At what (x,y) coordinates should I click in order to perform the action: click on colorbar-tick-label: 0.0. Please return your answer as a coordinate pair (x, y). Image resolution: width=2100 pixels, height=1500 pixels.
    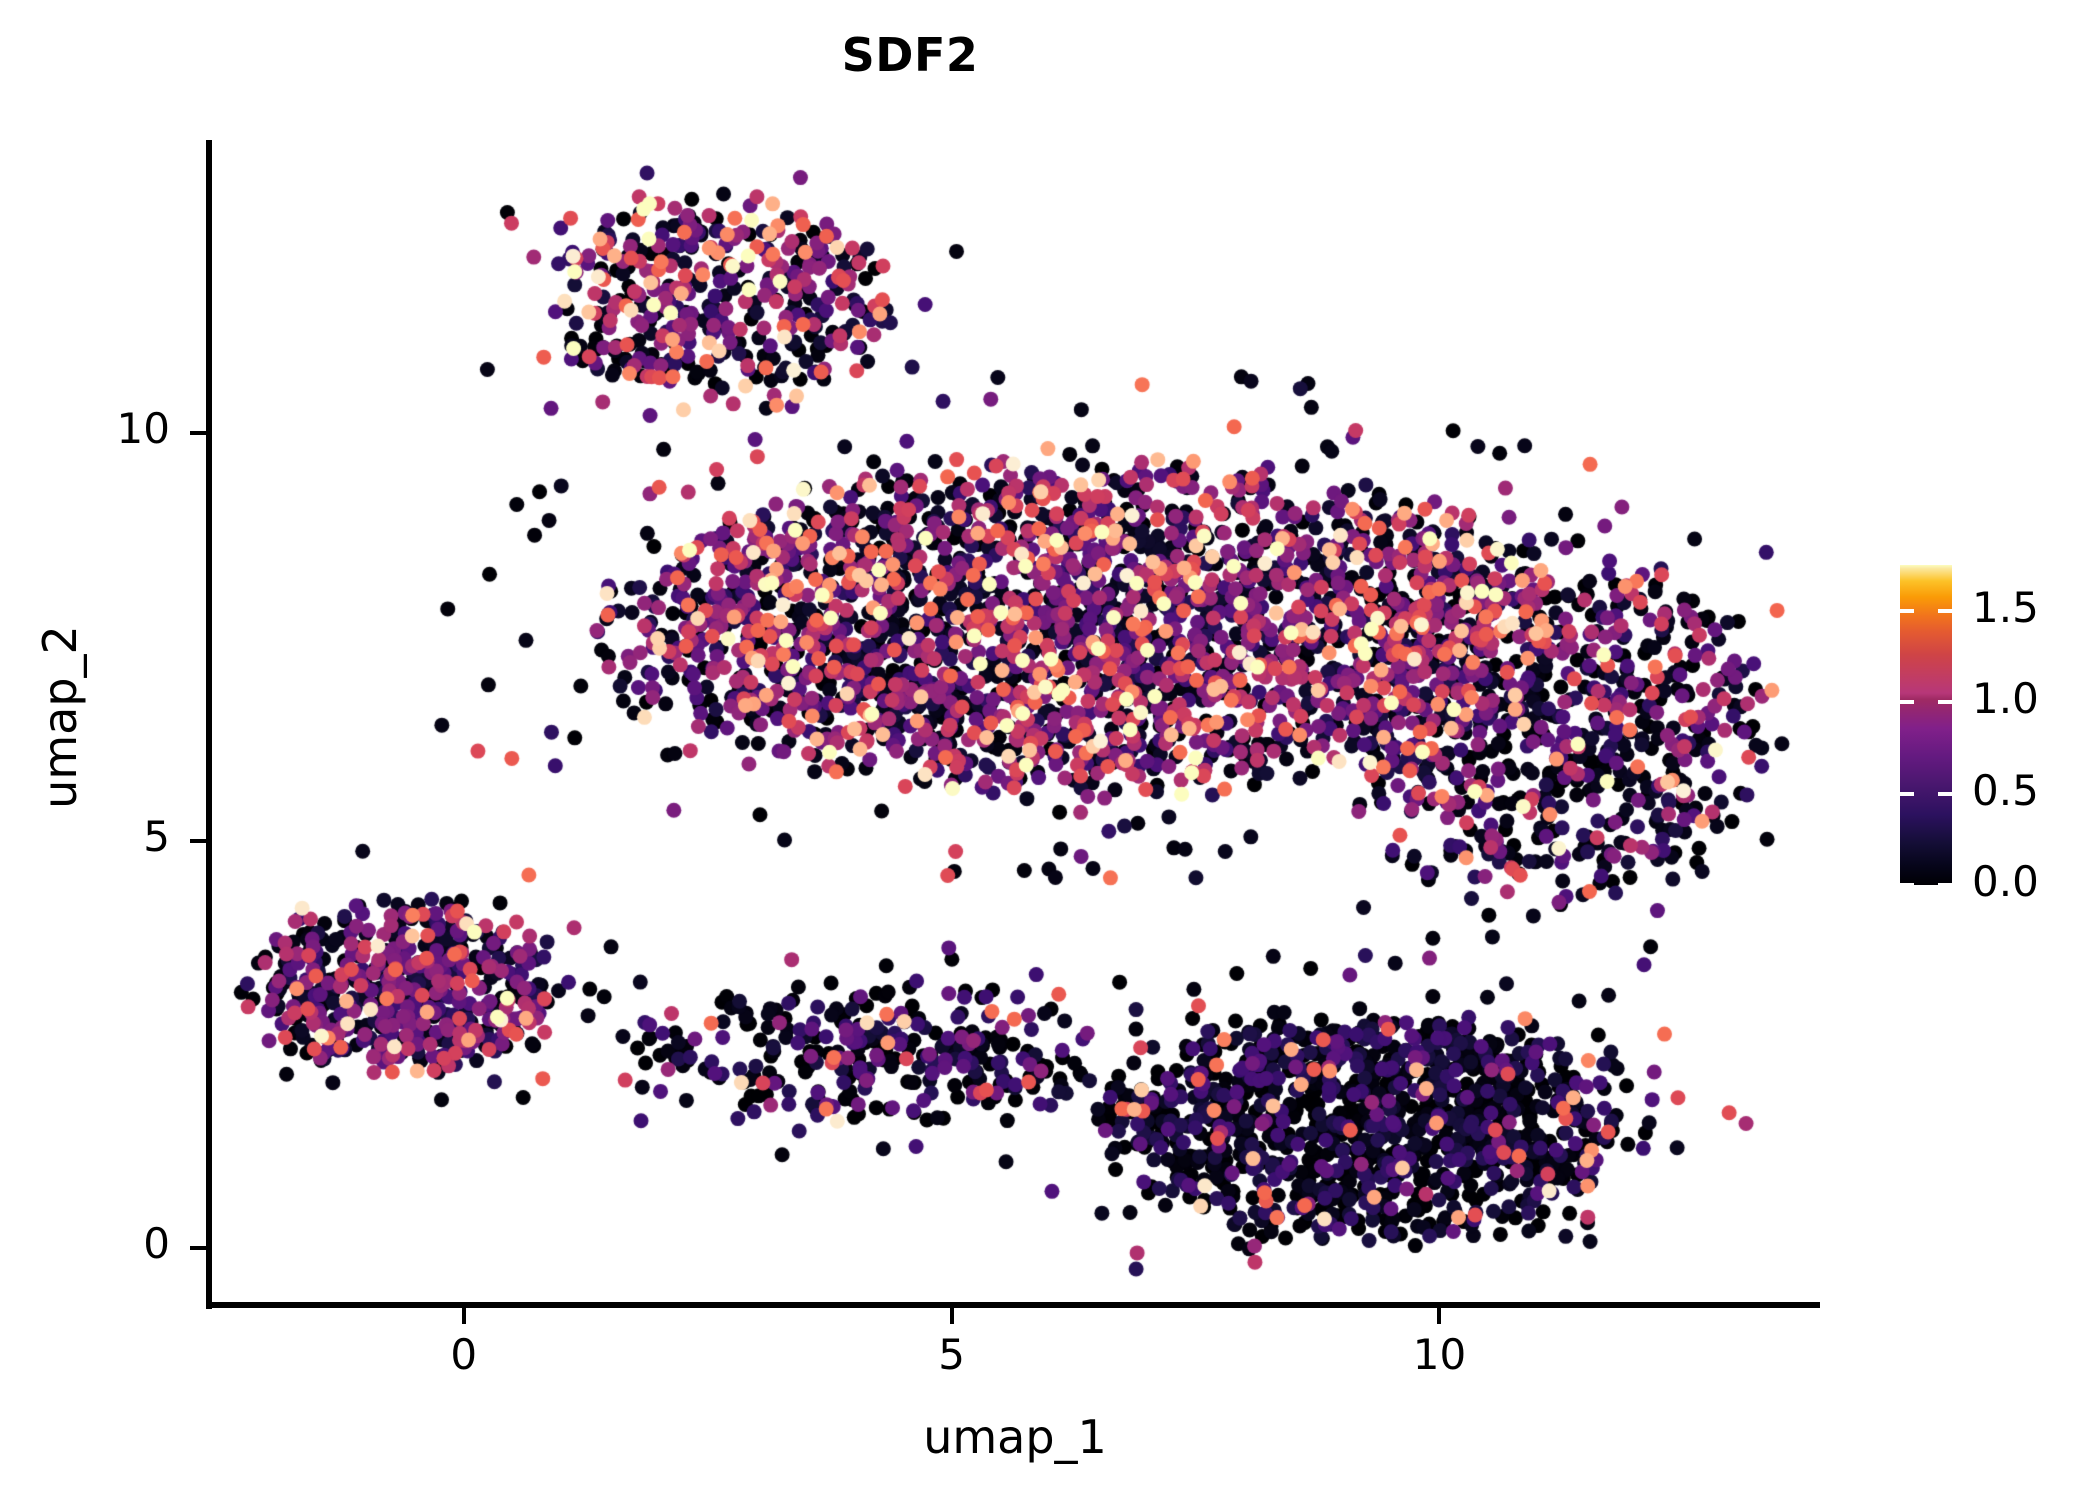
    Looking at the image, I should click on (2005, 881).